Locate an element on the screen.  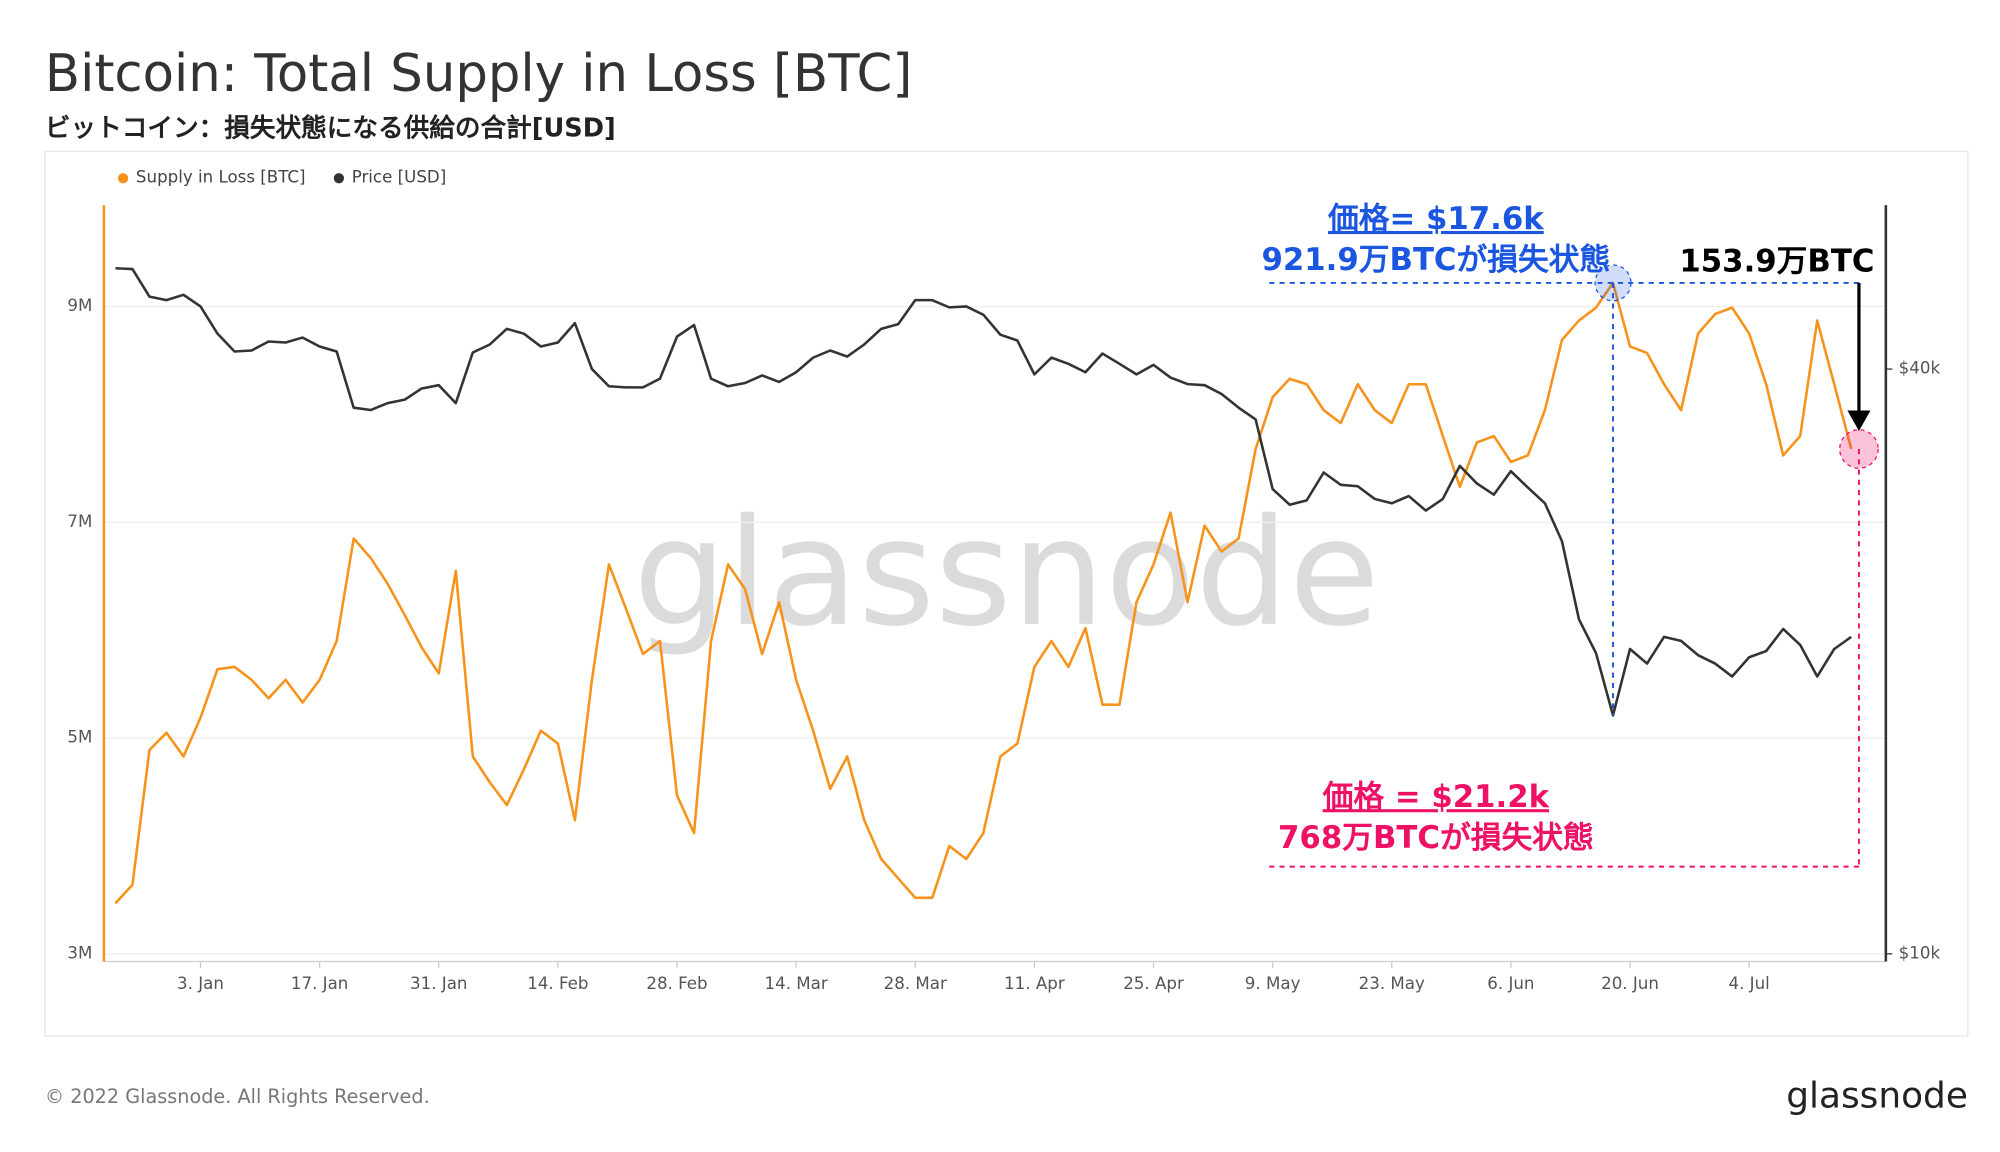
chart-subtitle: ビットコイン：損失状態になる供給の合計[USD] is located at coordinates (330, 127).